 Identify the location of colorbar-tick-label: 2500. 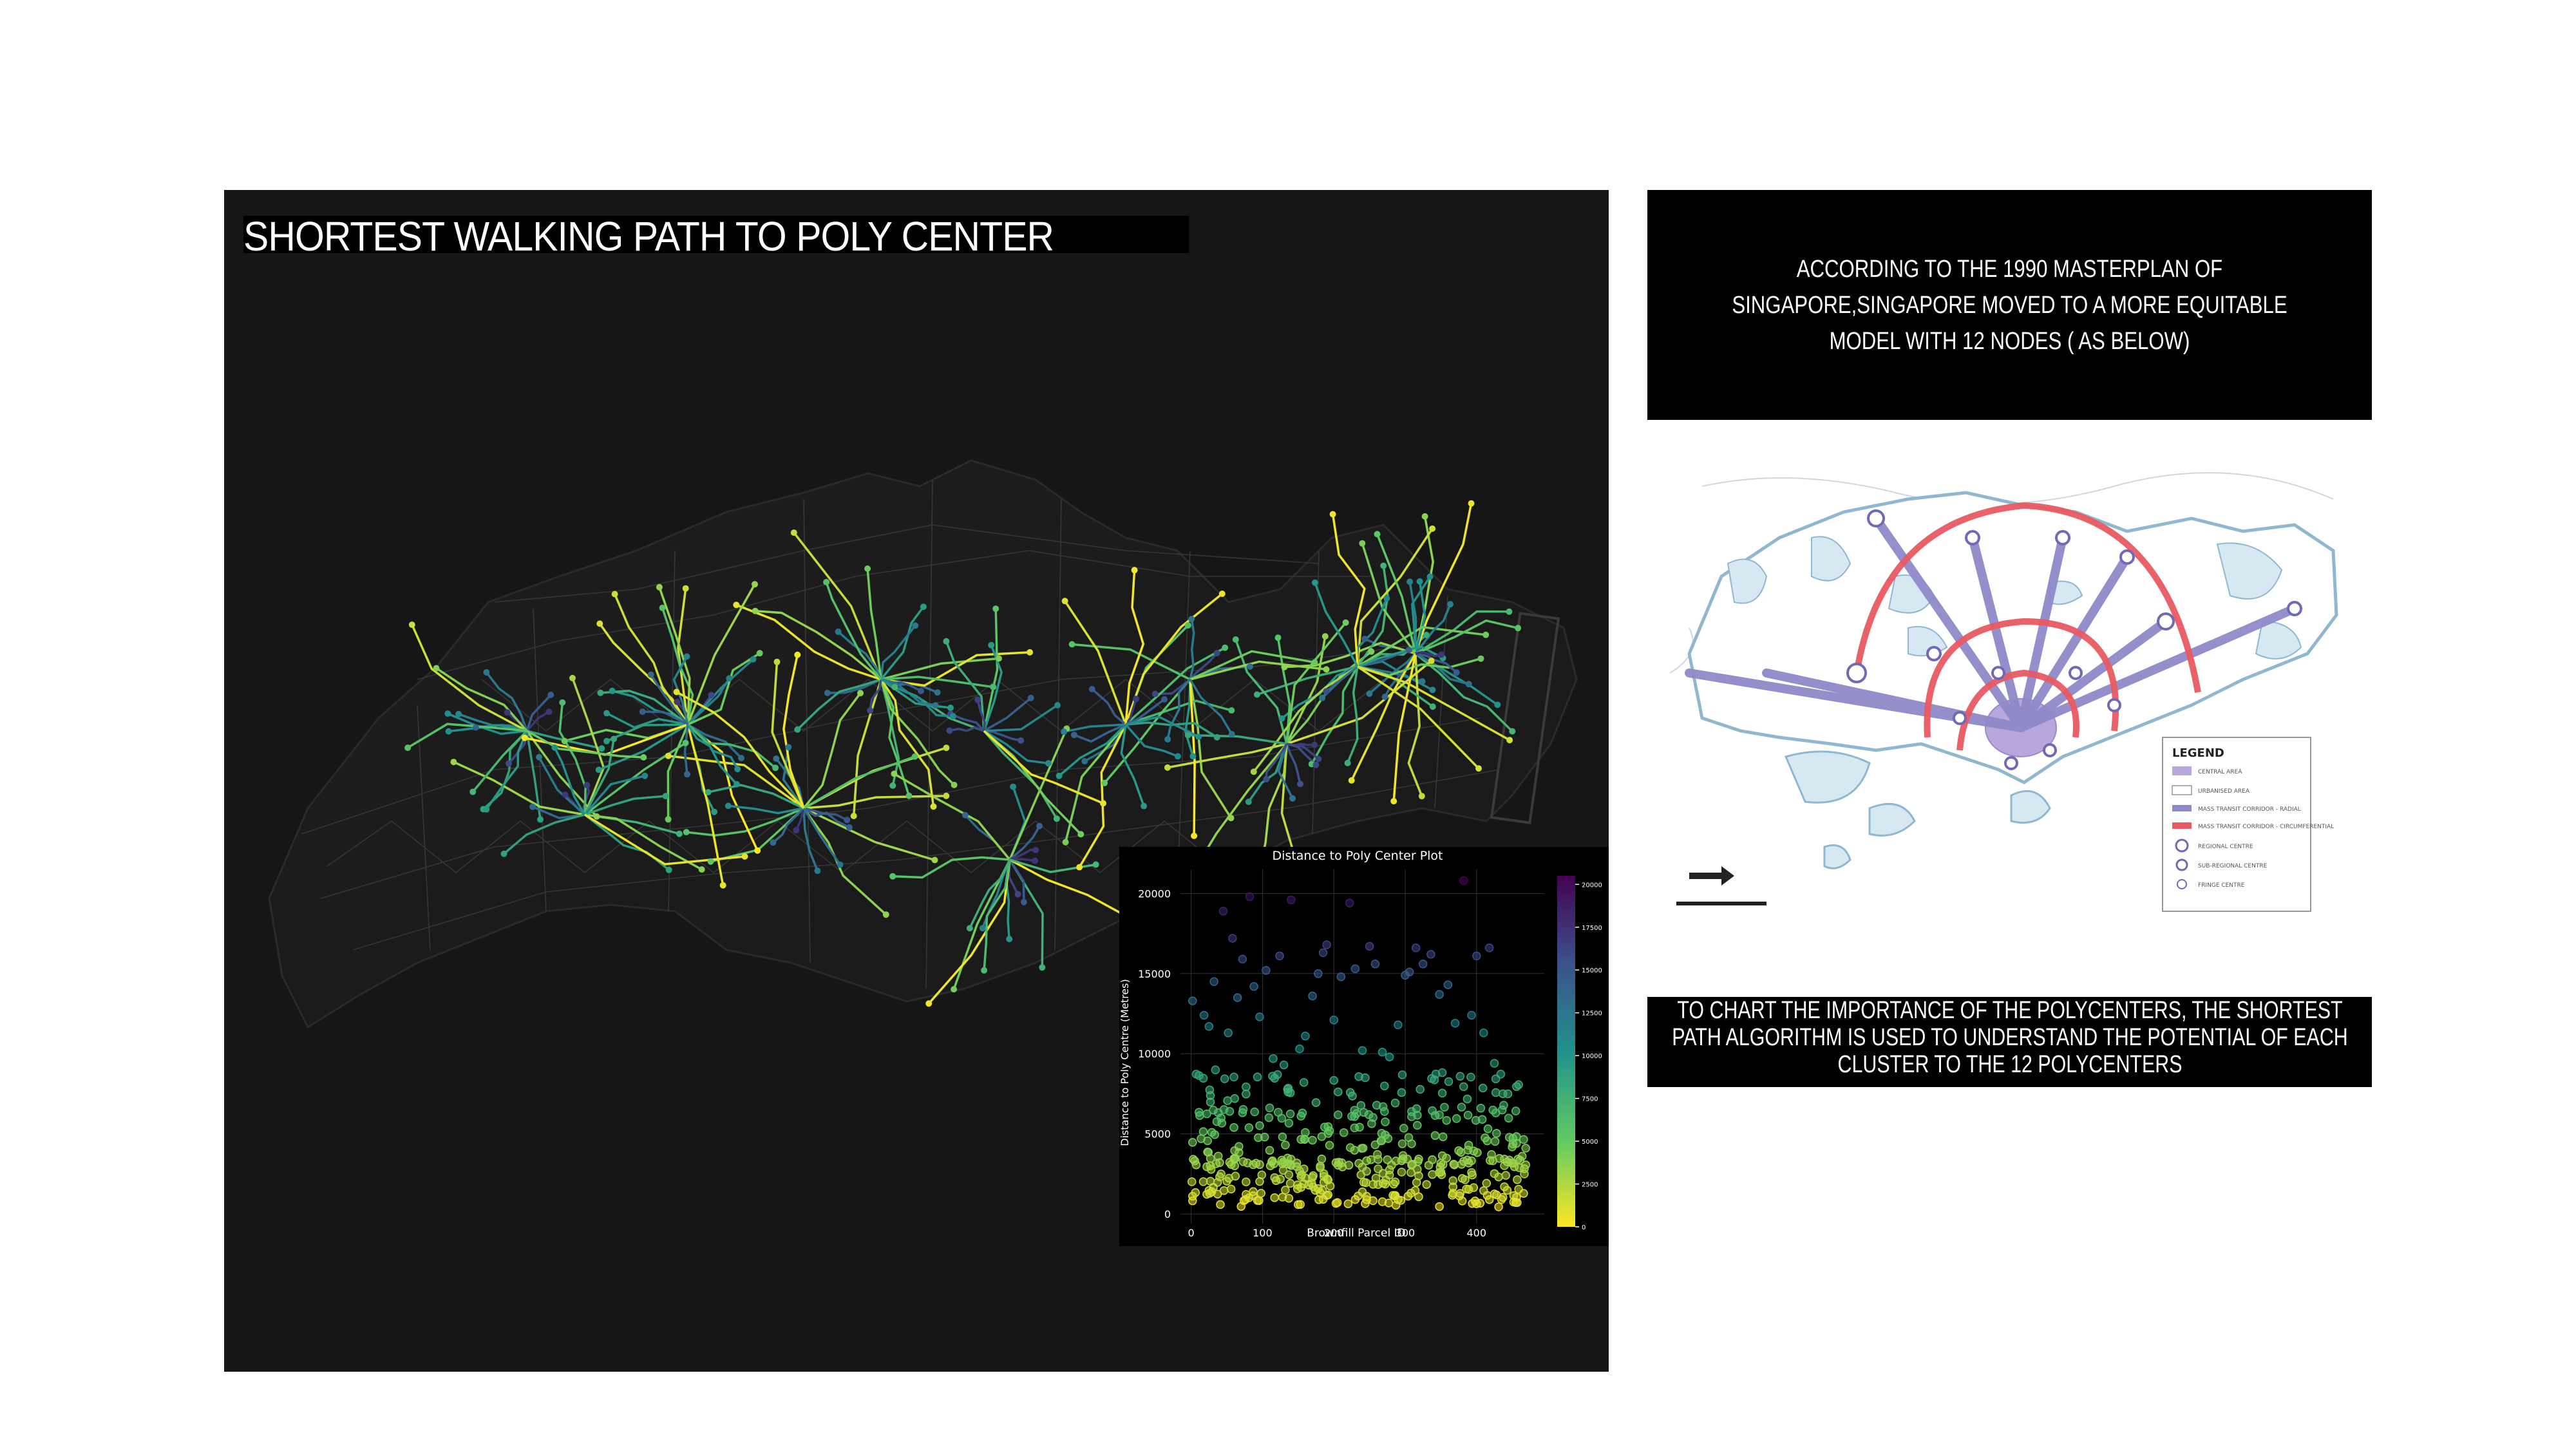
(1590, 1186).